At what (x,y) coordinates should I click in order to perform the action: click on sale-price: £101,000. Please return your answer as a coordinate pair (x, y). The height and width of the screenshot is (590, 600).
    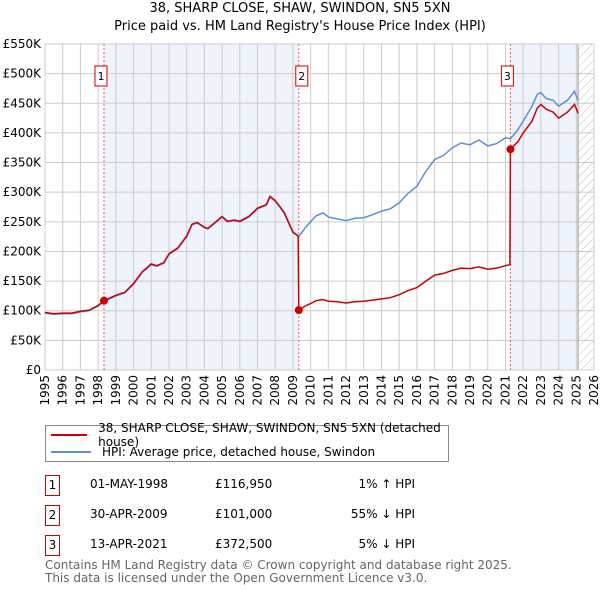
    Looking at the image, I should click on (244, 514).